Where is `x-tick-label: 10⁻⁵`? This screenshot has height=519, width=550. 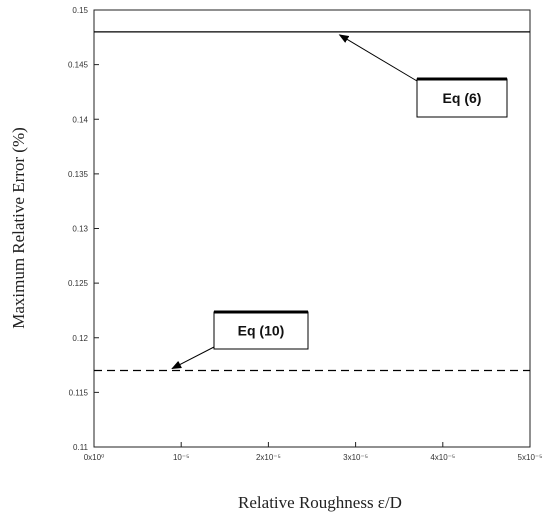 x-tick-label: 10⁻⁵ is located at coordinates (181, 457).